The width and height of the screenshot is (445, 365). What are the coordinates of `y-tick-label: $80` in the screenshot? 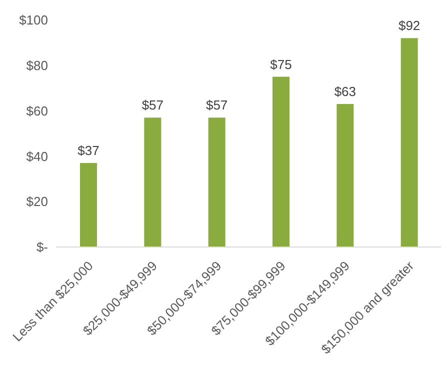 It's located at (37, 66).